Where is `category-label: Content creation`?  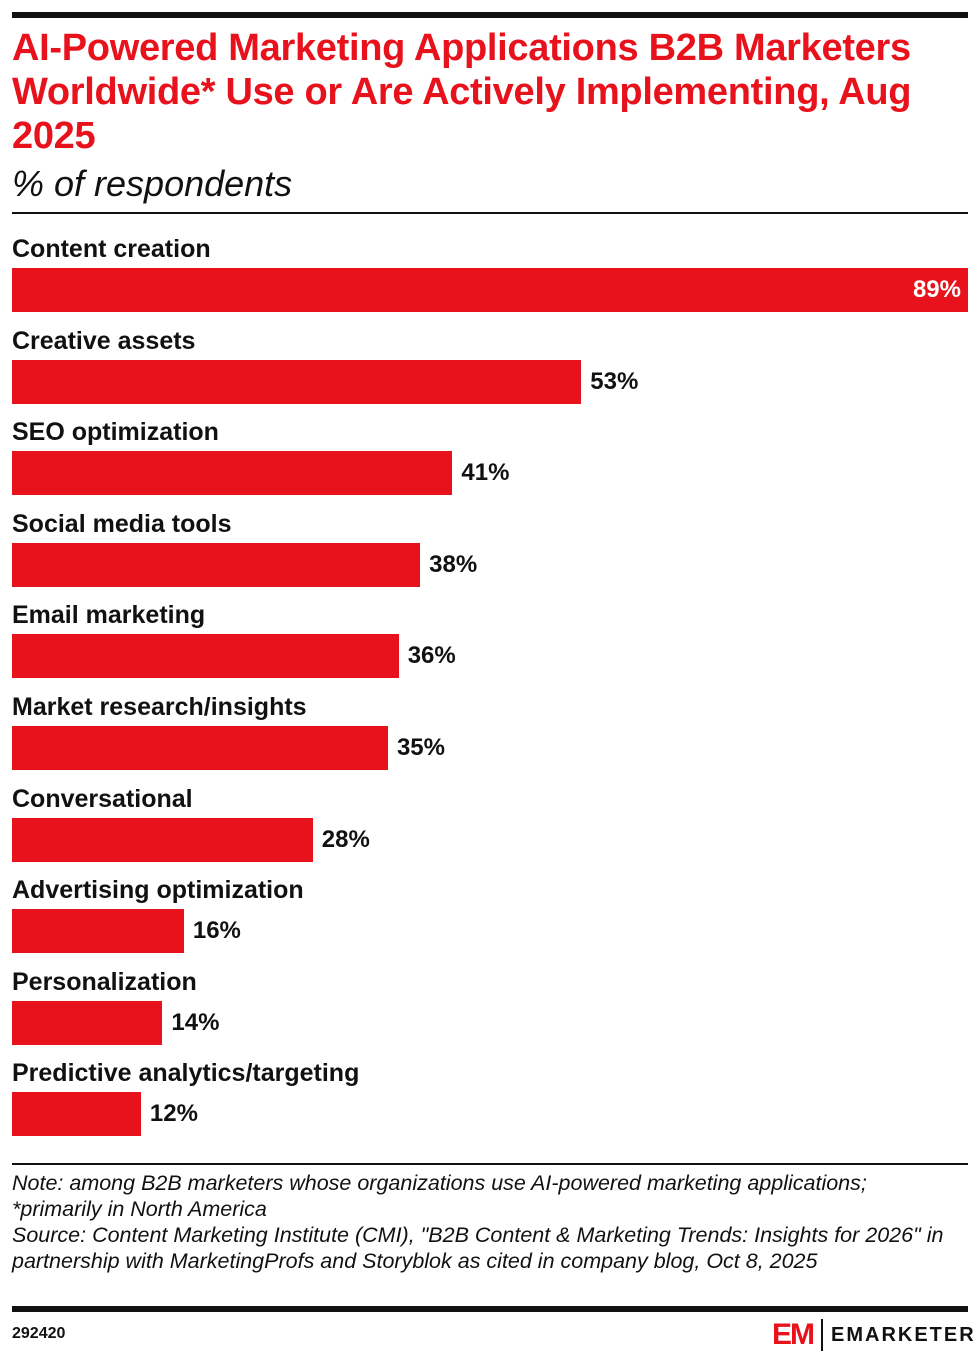
category-label: Content creation is located at coordinates (111, 249).